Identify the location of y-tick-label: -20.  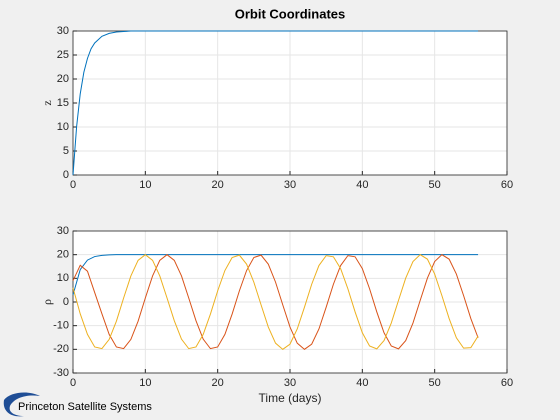
(61, 349).